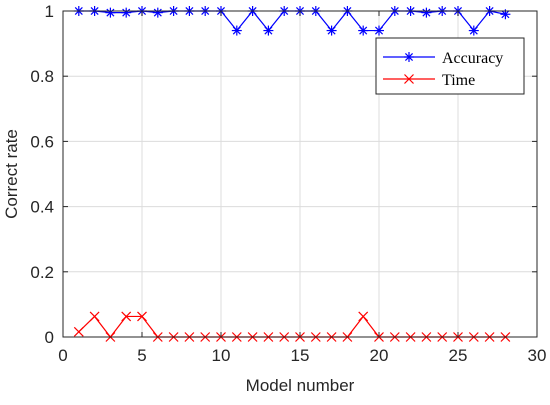 The width and height of the screenshot is (550, 405). What do you see at coordinates (429, 80) in the screenshot?
I see `legend-item-time: Time` at bounding box center [429, 80].